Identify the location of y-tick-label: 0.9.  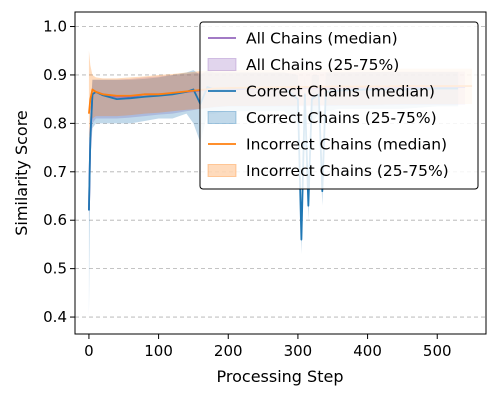
(55, 75).